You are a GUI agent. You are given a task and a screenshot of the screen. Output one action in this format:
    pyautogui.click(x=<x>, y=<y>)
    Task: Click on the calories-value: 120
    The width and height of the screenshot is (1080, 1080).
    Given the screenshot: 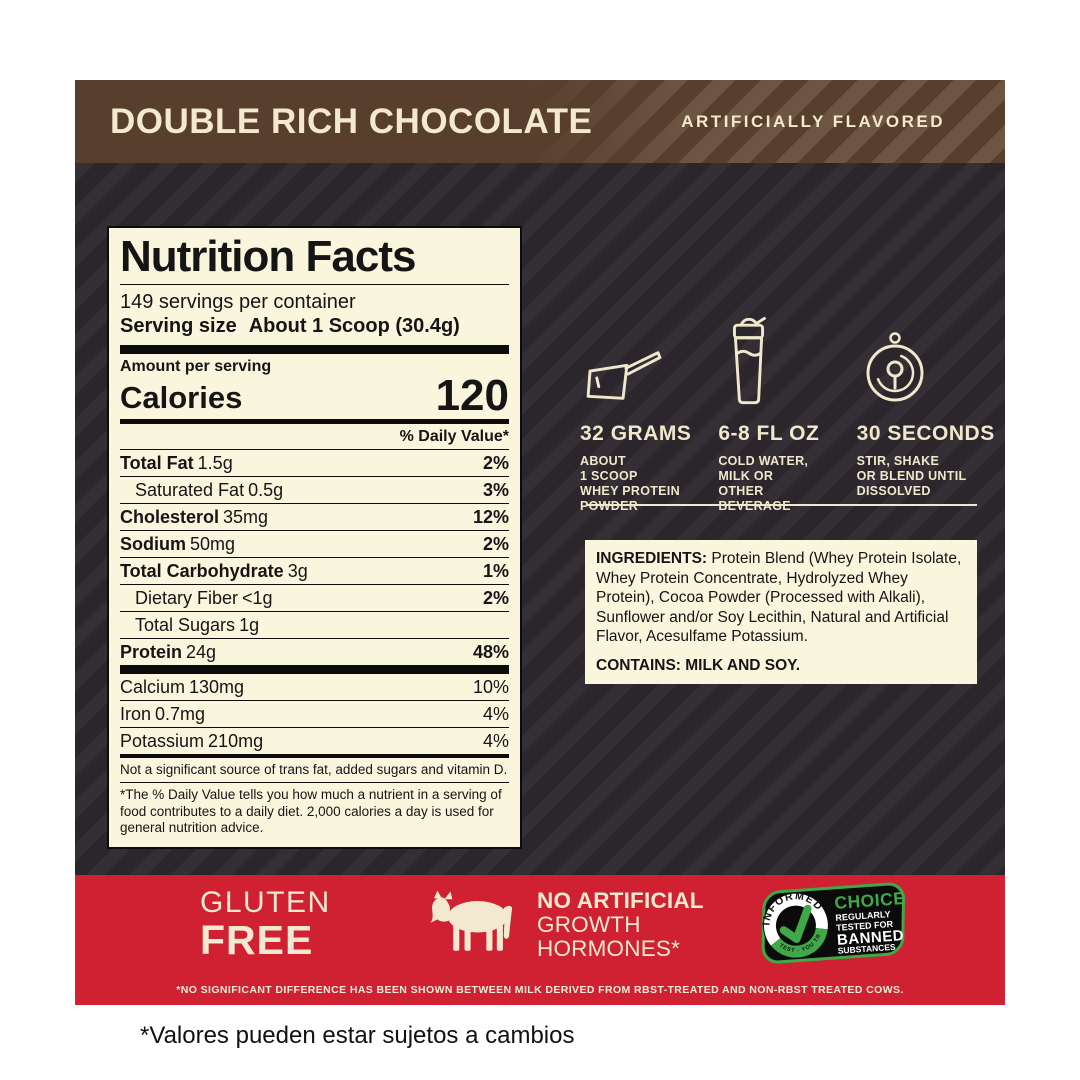 What is the action you would take?
    pyautogui.click(x=472, y=395)
    